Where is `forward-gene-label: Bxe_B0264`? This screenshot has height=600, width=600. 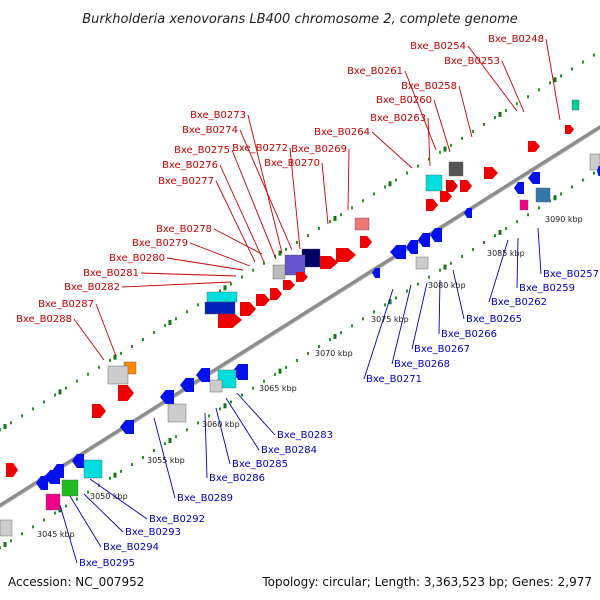 forward-gene-label: Bxe_B0264 is located at coordinates (342, 132).